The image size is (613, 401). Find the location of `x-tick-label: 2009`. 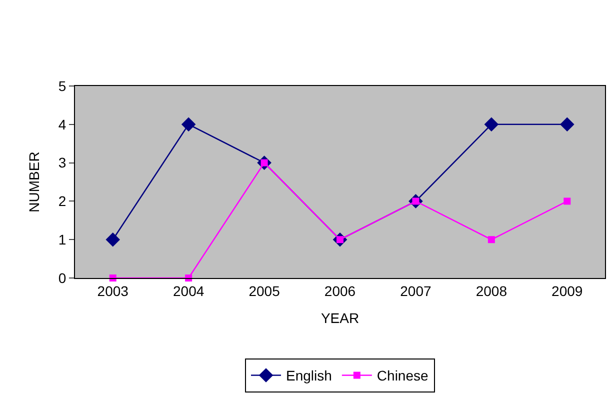

x-tick-label: 2009 is located at coordinates (567, 290).